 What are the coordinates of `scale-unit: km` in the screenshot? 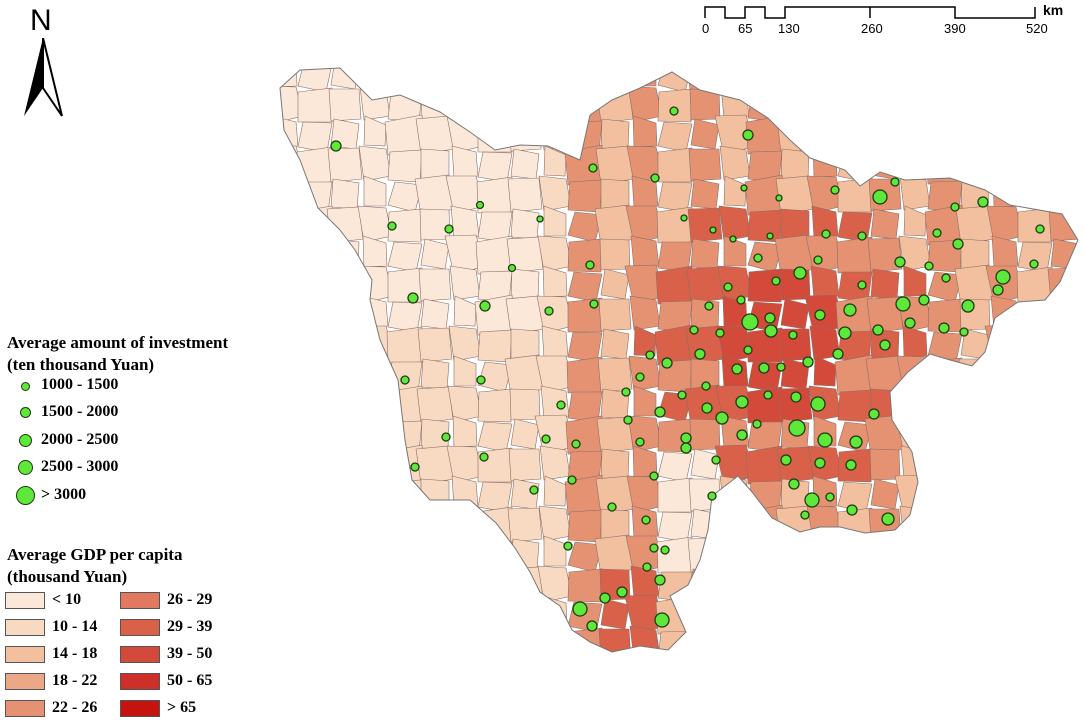 It's located at (1053, 10).